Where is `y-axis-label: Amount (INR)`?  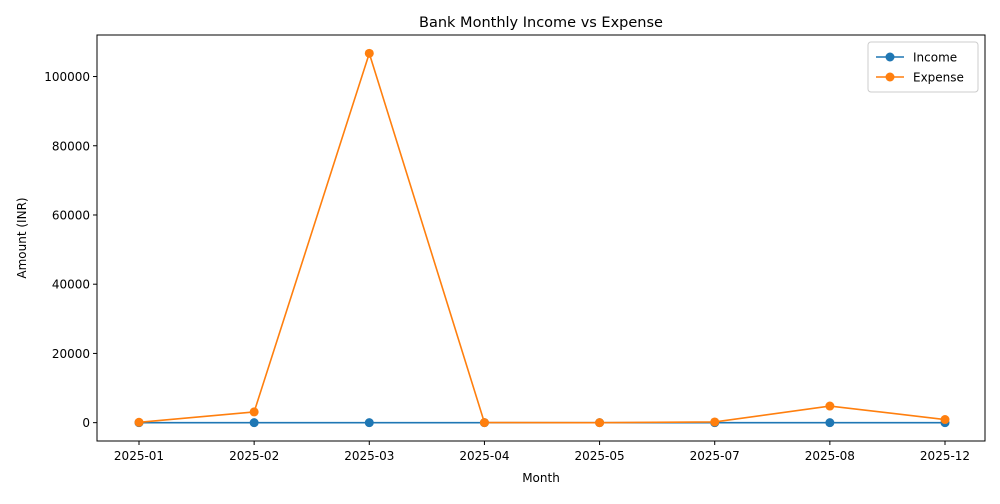 y-axis-label: Amount (INR) is located at coordinates (22, 237).